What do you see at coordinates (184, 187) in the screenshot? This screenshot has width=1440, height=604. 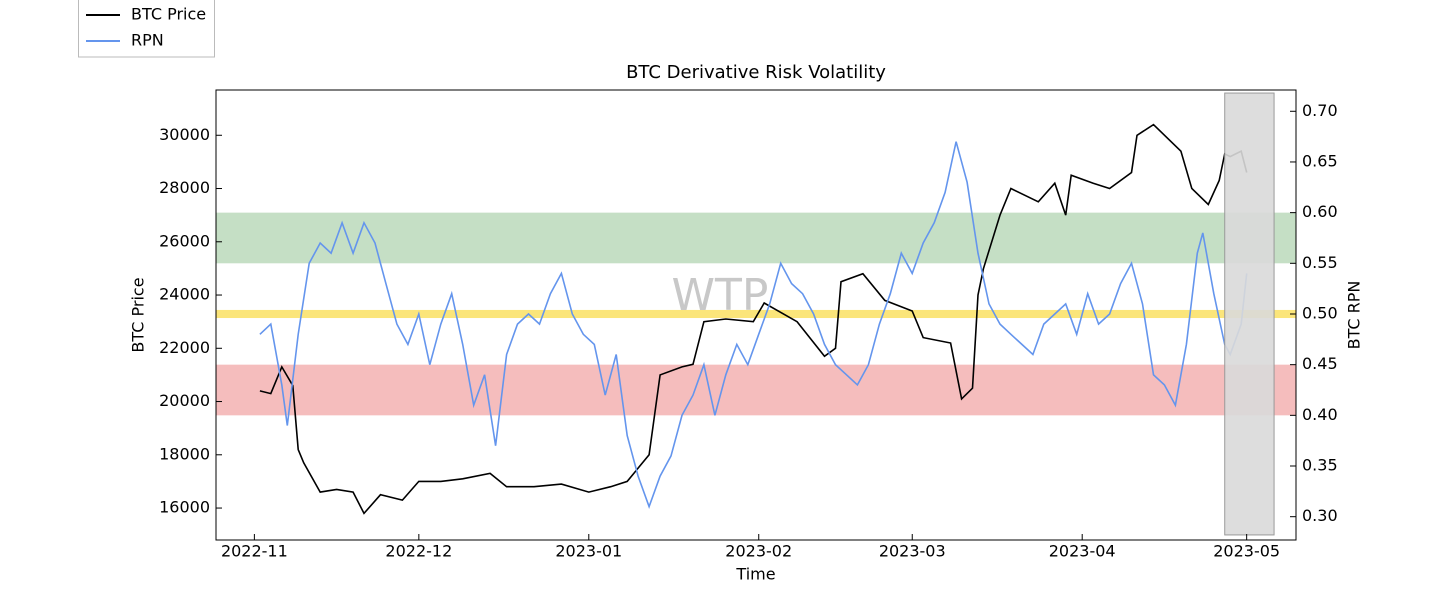 I see `y-tick-label: 28000` at bounding box center [184, 187].